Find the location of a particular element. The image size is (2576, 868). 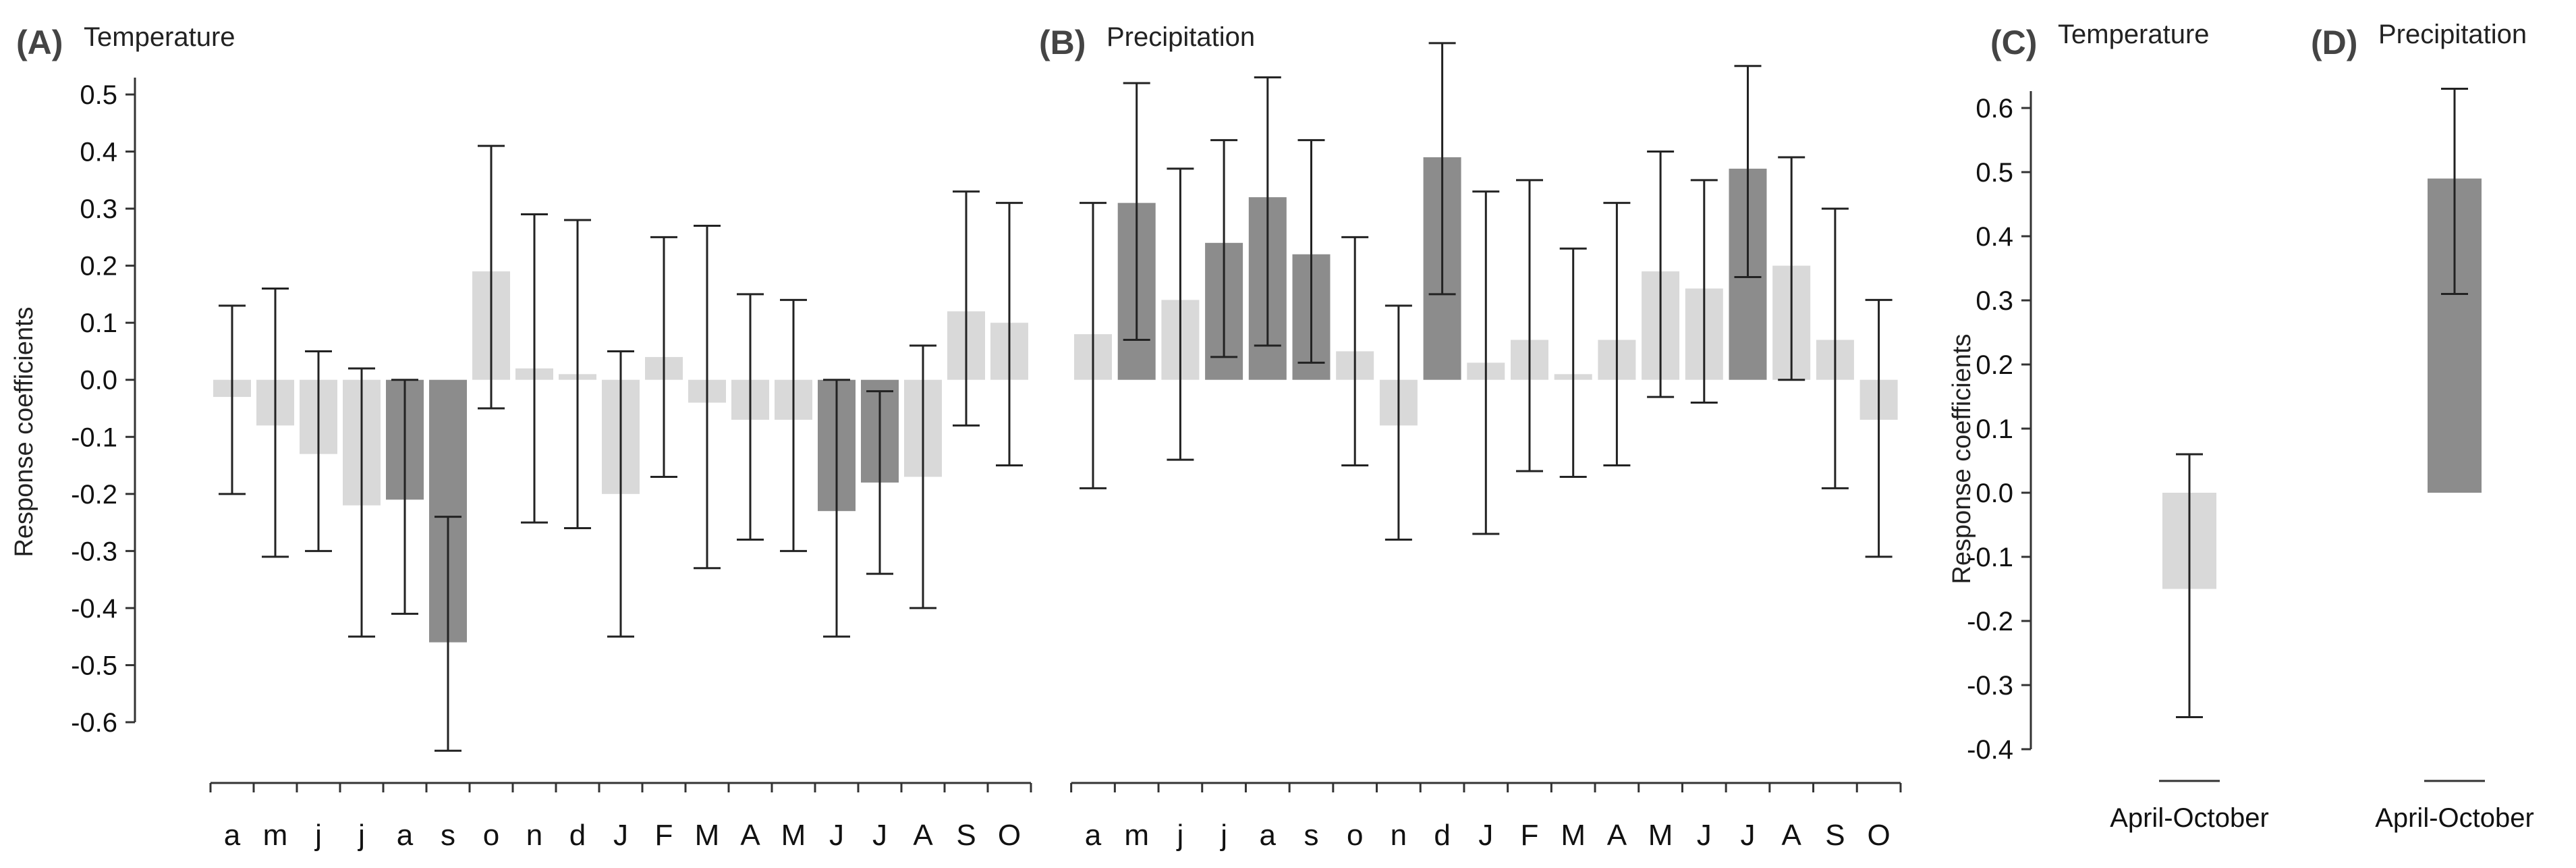

panel-c-letter: (C) is located at coordinates (2013, 43).